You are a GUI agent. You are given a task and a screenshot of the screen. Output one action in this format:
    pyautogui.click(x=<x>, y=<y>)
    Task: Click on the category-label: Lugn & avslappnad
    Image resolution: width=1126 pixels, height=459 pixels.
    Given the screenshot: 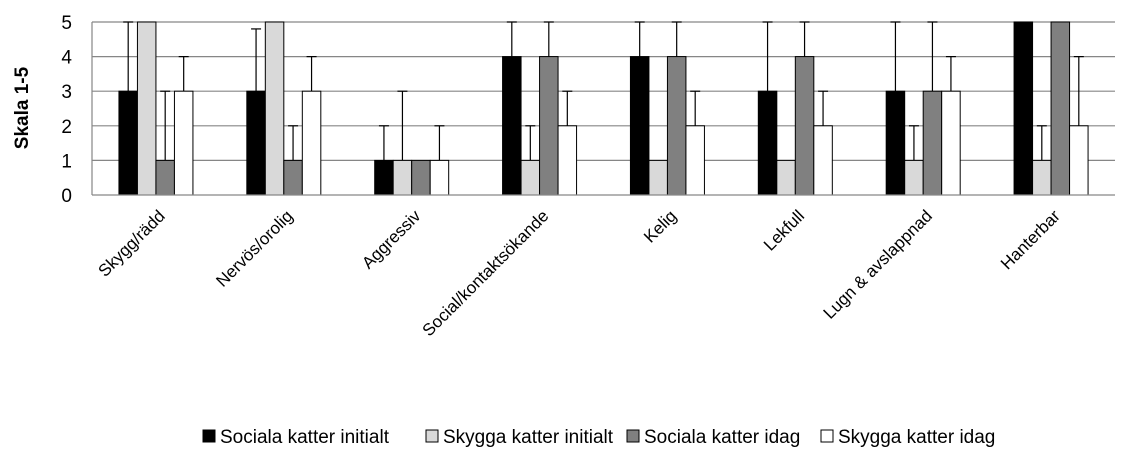 What is the action you would take?
    pyautogui.click(x=878, y=264)
    